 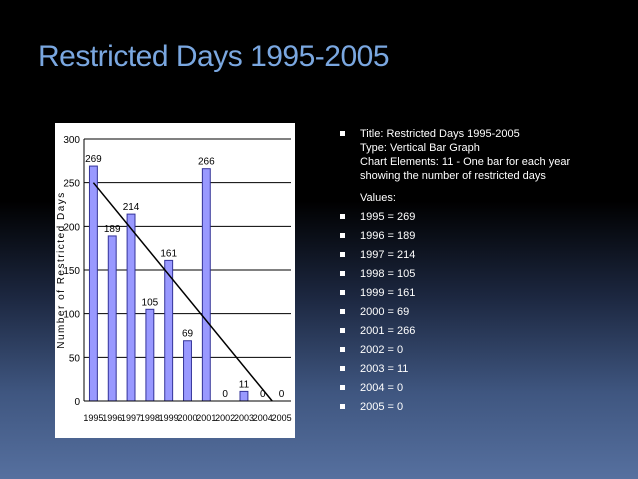 I want to click on y-tick-label: 150, so click(x=71, y=271).